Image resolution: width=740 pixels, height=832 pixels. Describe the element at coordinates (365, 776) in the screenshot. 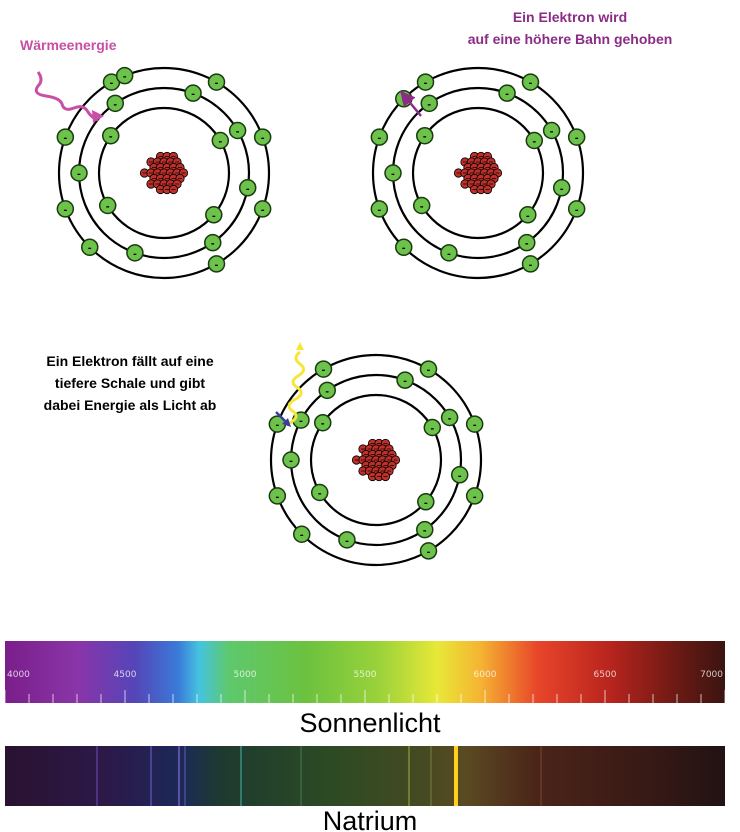

I see `sodium-spectrum` at that location.